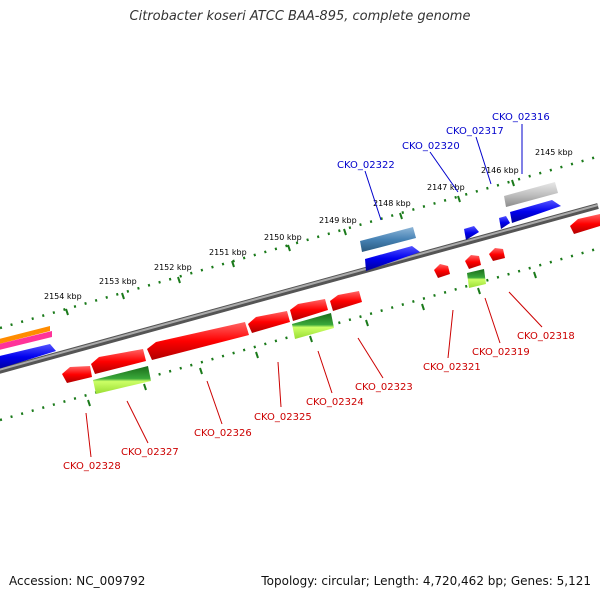 The width and height of the screenshot is (600, 600). I want to click on gene-label: CKO_02321, so click(452, 367).